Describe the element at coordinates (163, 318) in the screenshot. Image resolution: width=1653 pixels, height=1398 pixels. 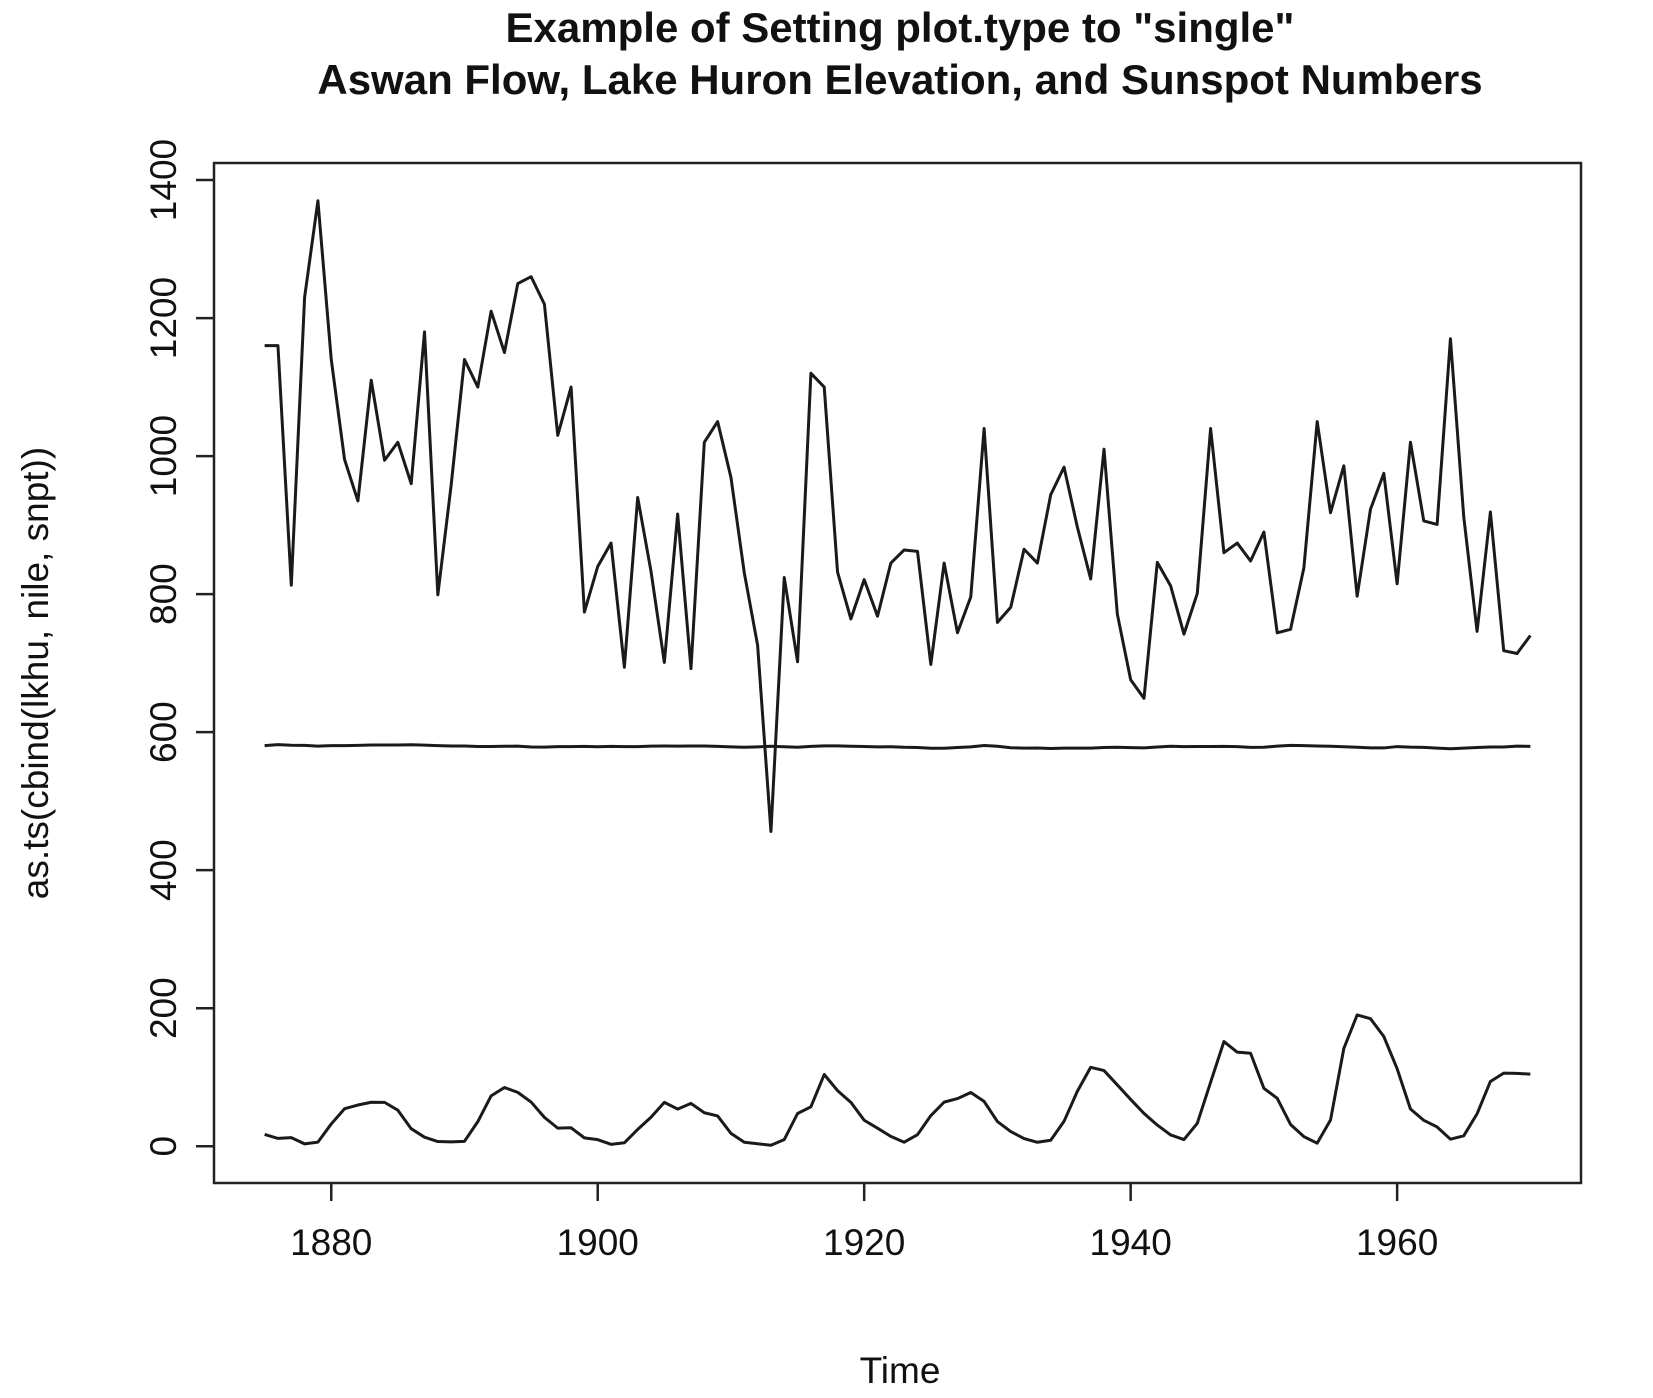
I see `y-tick-label: 1200` at that location.